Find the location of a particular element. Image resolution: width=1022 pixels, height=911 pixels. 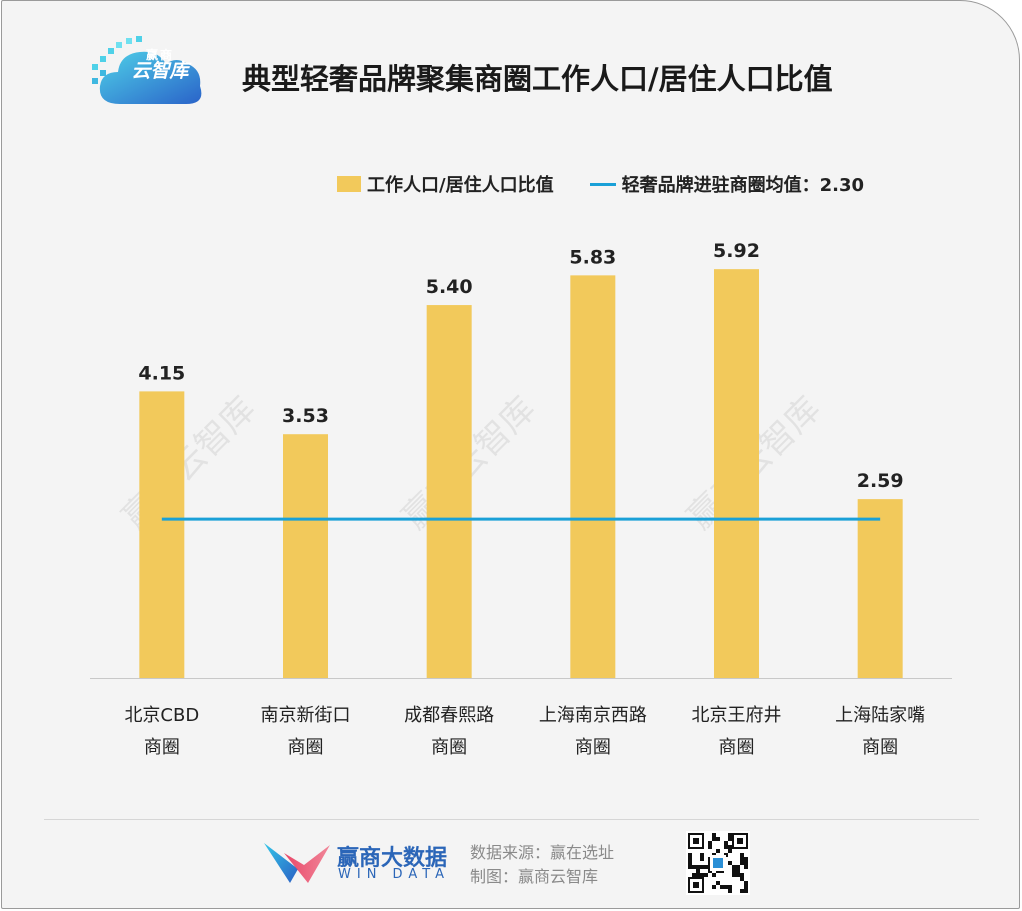

windata-logo-icon is located at coordinates (297, 863).